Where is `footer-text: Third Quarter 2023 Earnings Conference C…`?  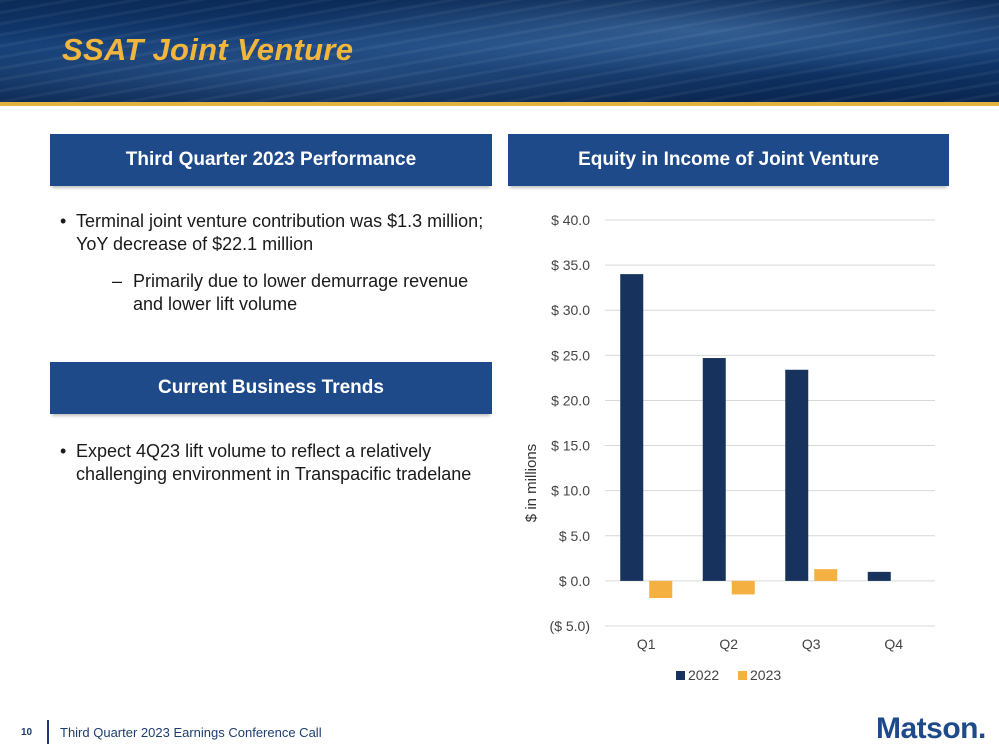 footer-text: Third Quarter 2023 Earnings Conference C… is located at coordinates (191, 732).